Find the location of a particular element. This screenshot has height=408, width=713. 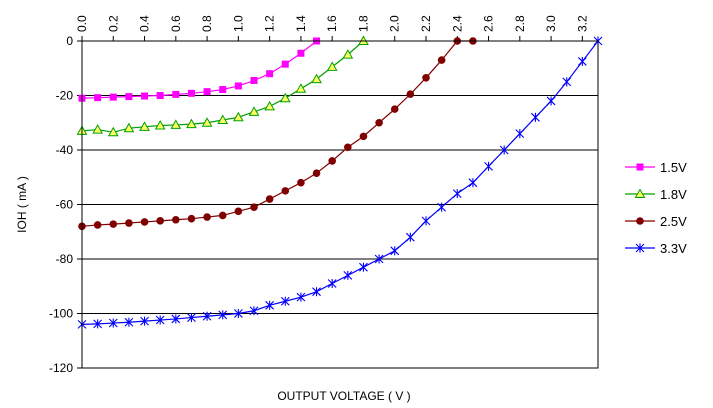

y-tick-label: -120 is located at coordinates (61, 368).